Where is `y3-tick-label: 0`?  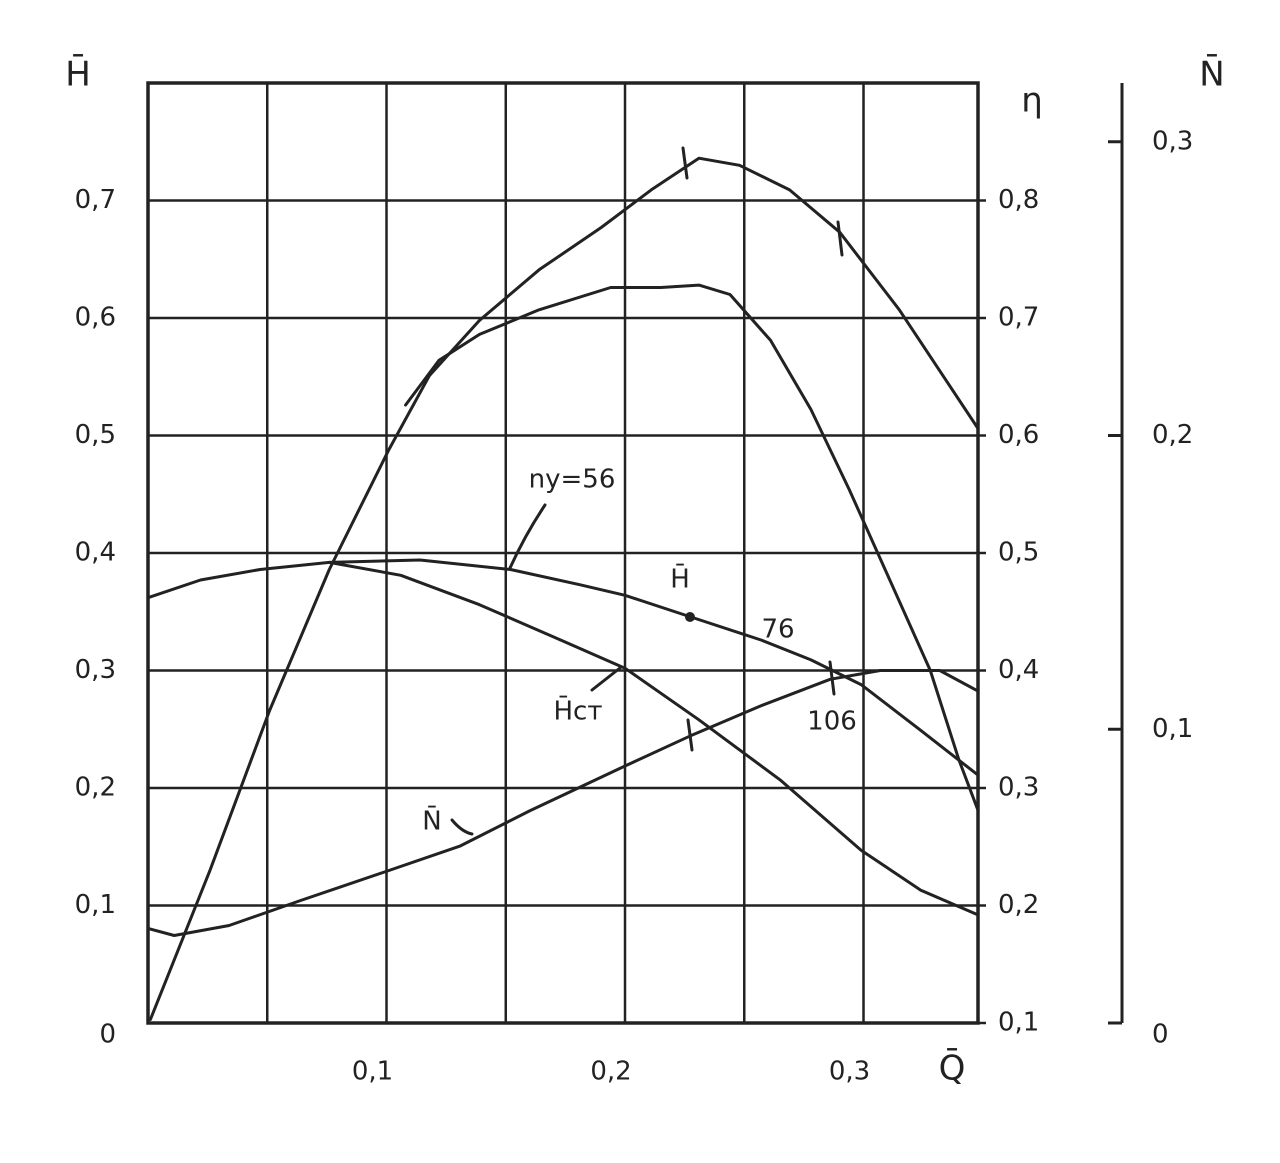 y3-tick-label: 0 is located at coordinates (1160, 1035).